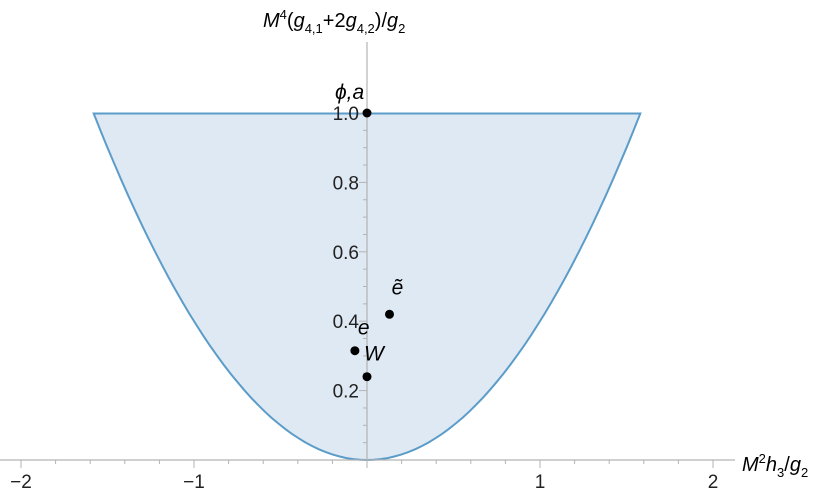  I want to click on y-tick-label: 1.0, so click(346, 114).